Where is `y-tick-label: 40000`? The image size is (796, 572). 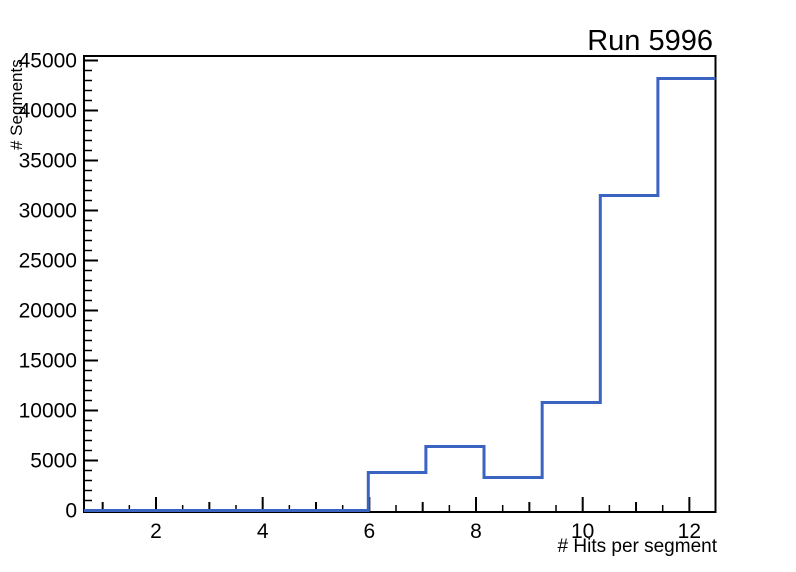
y-tick-label: 40000 is located at coordinates (48, 111).